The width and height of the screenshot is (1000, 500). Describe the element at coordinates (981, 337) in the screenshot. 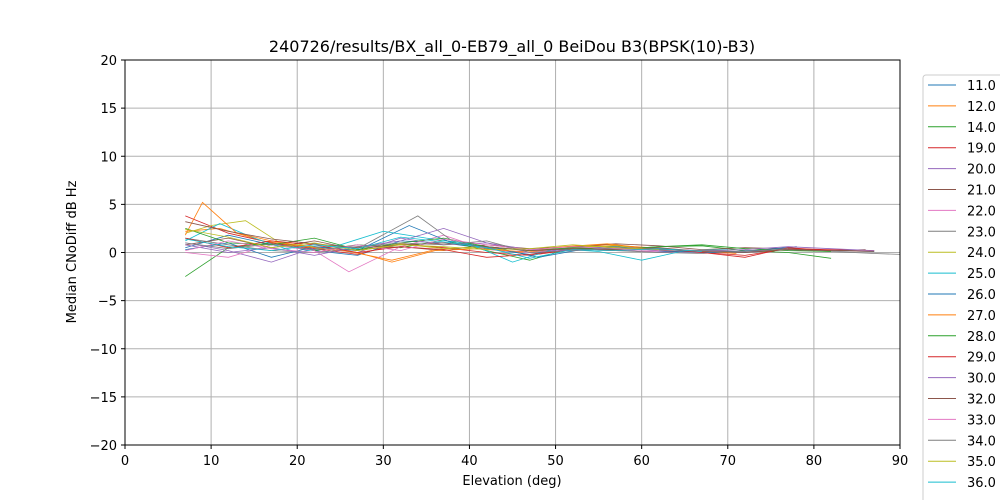

I see `legend-label: 28.0` at that location.